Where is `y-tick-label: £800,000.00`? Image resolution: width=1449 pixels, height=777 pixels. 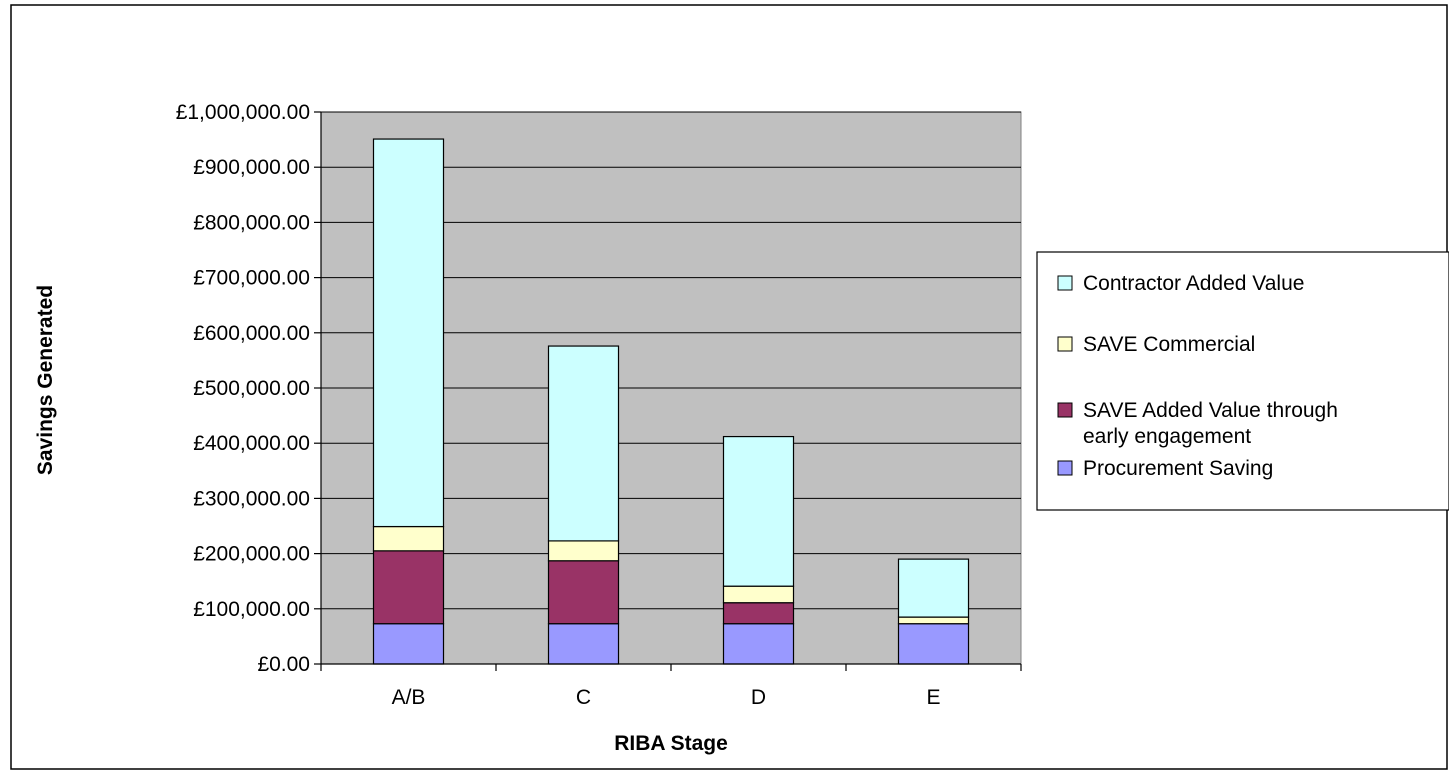 y-tick-label: £800,000.00 is located at coordinates (251, 222).